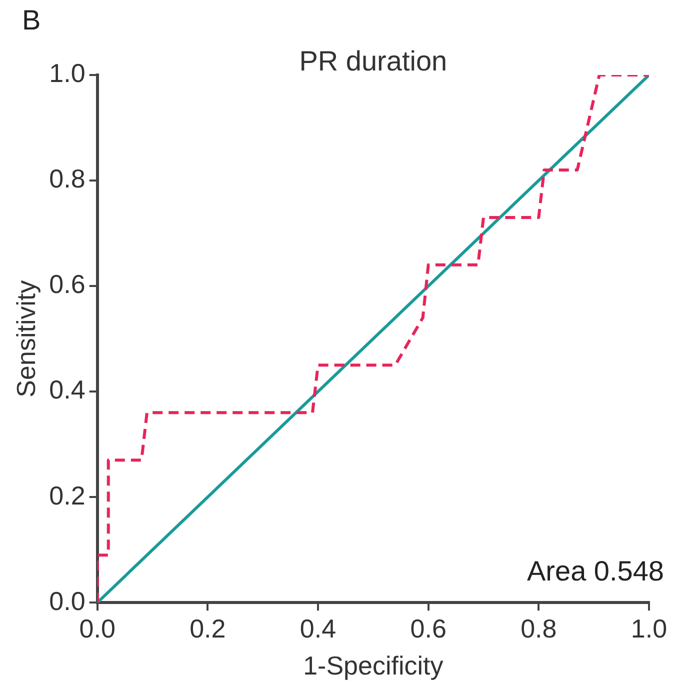 The width and height of the screenshot is (679, 690). What do you see at coordinates (67, 389) in the screenshot?
I see `y-tick-label: 0.4` at bounding box center [67, 389].